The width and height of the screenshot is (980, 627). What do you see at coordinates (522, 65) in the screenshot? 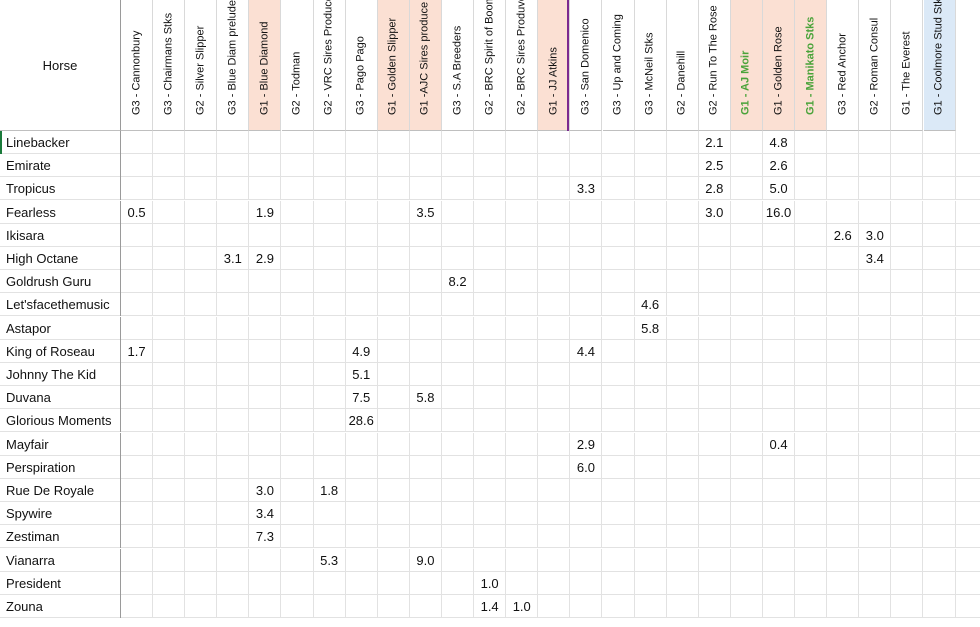
I see `column-header: G2 - BRC Sires Produve` at bounding box center [522, 65].